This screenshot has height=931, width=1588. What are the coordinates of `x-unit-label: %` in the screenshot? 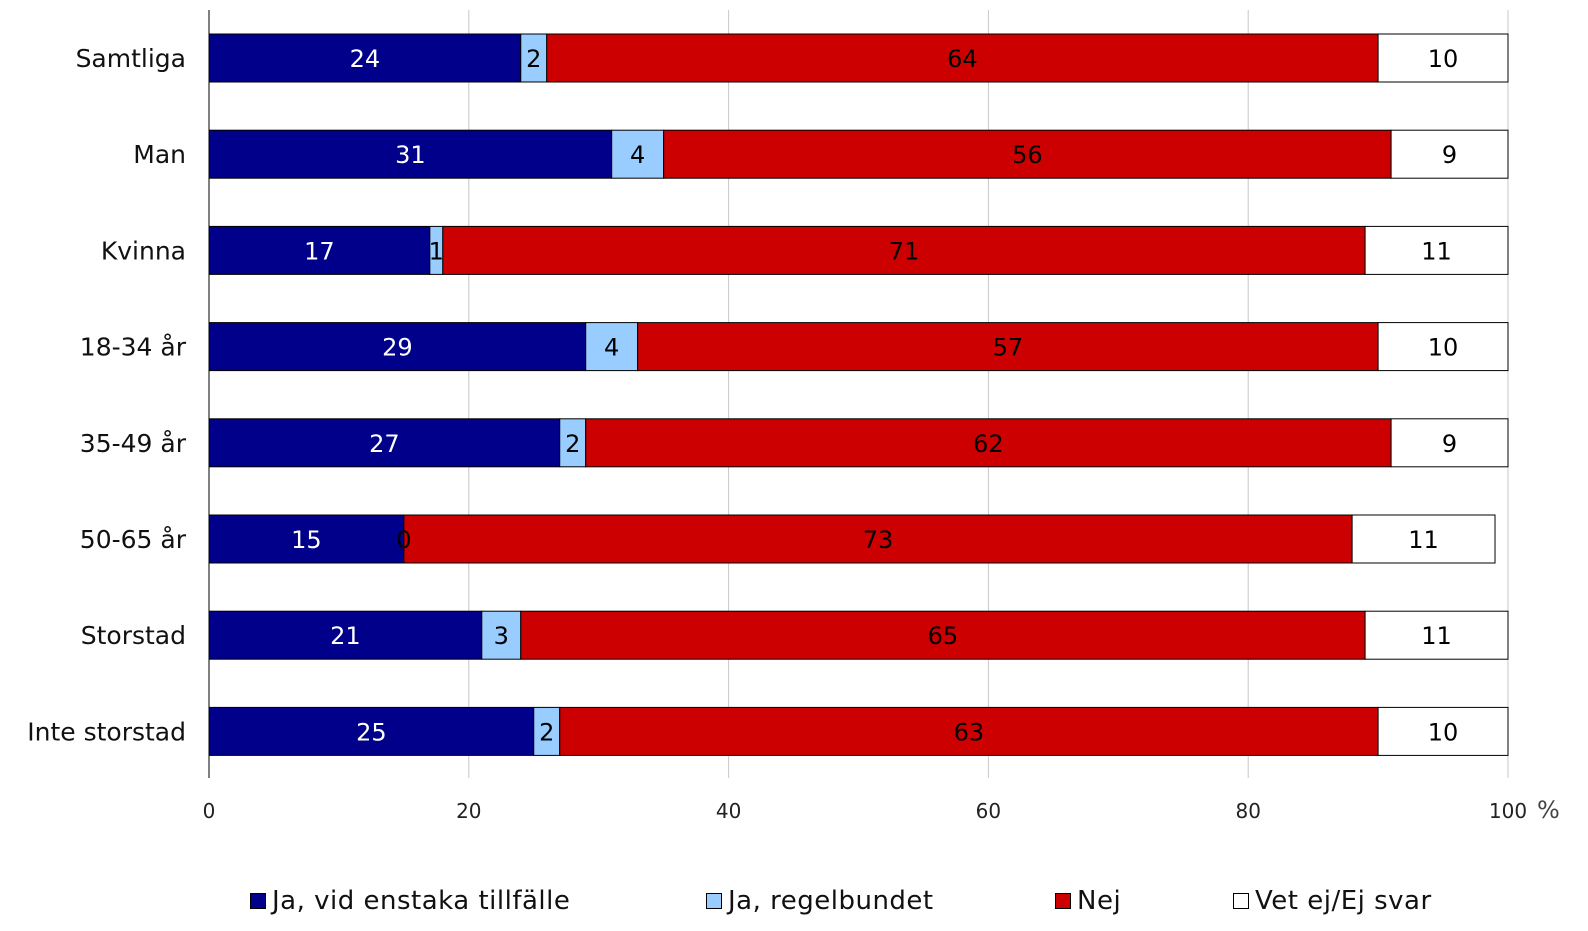 It's located at (1548, 810).